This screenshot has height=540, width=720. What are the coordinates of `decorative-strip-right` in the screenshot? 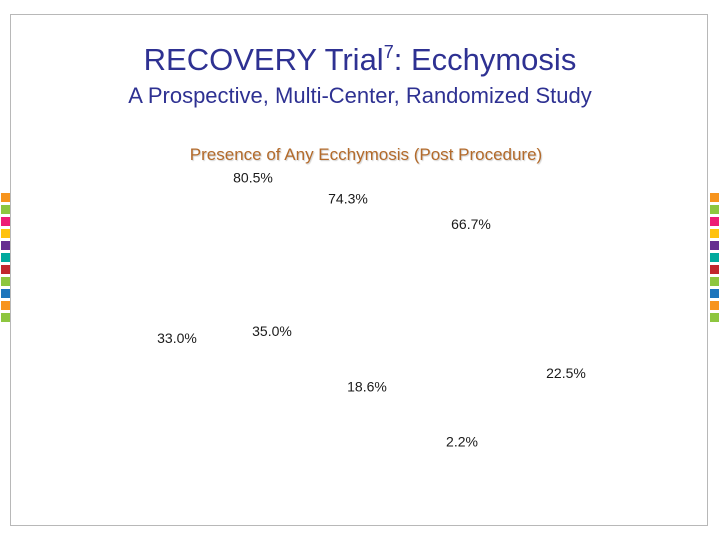 It's located at (714, 259).